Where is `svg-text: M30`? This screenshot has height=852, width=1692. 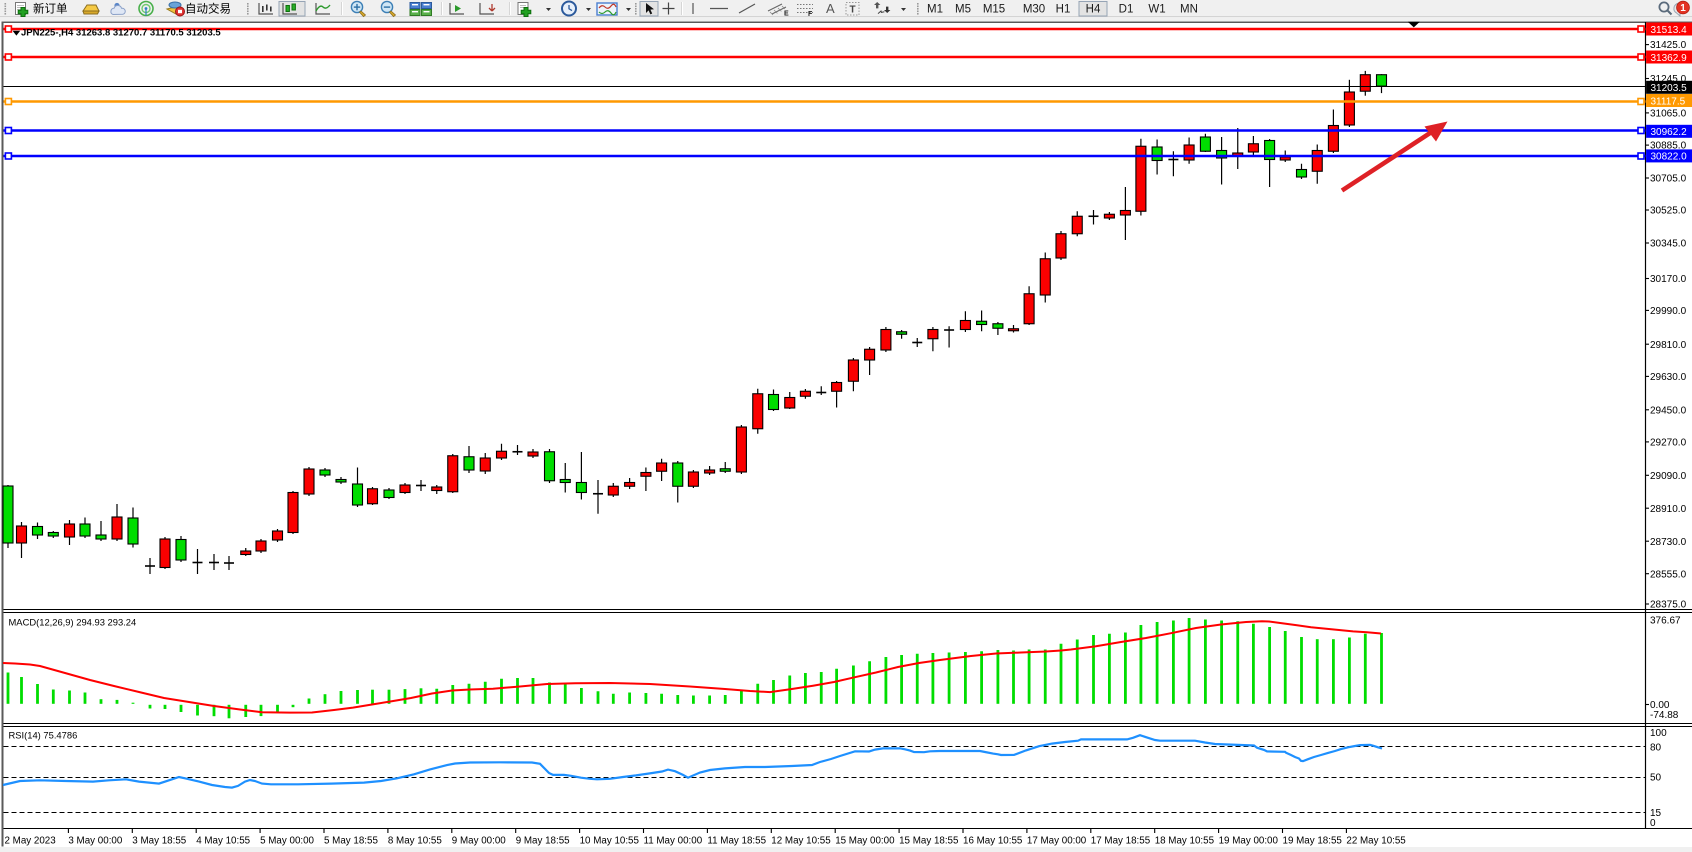
svg-text: M30 is located at coordinates (1034, 10).